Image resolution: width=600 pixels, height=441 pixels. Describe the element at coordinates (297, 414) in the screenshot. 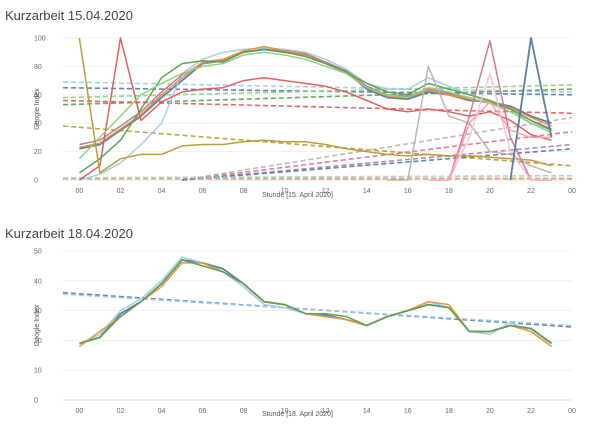

I see `x-axis-label: Stunde [18. April 2020]` at that location.